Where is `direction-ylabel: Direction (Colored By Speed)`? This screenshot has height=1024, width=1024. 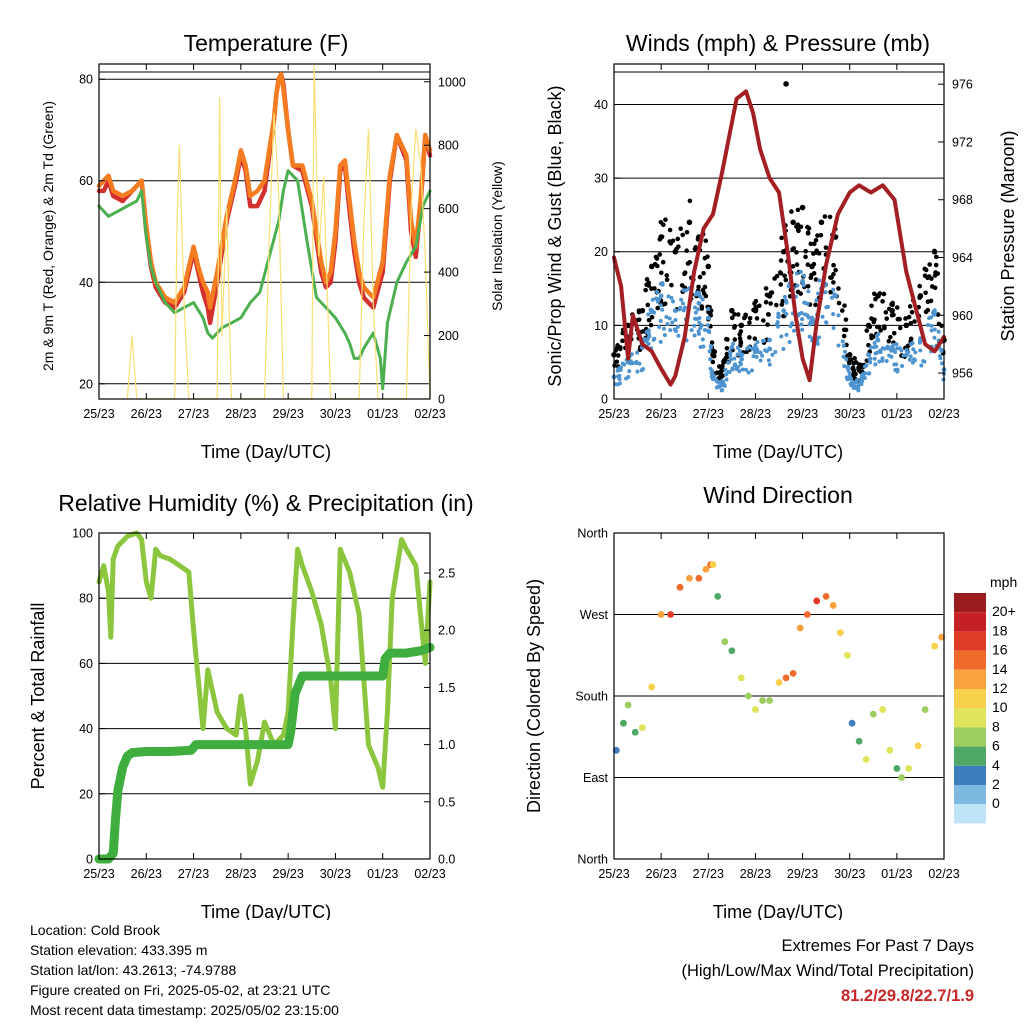 direction-ylabel: Direction (Colored By Speed) is located at coordinates (534, 696).